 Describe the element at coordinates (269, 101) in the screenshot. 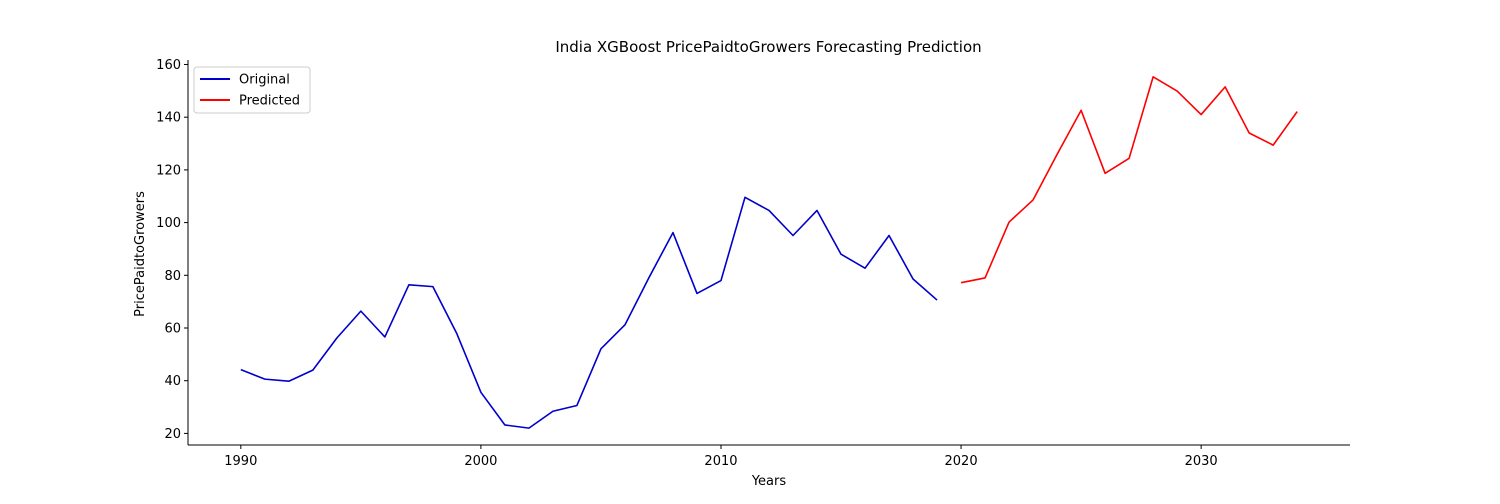

I see `legend-label-predicted: Predicted` at that location.